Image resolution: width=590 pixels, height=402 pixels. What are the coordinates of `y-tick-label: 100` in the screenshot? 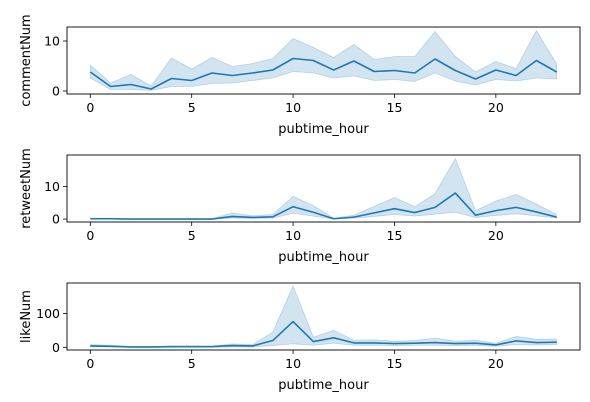 It's located at (48, 313).